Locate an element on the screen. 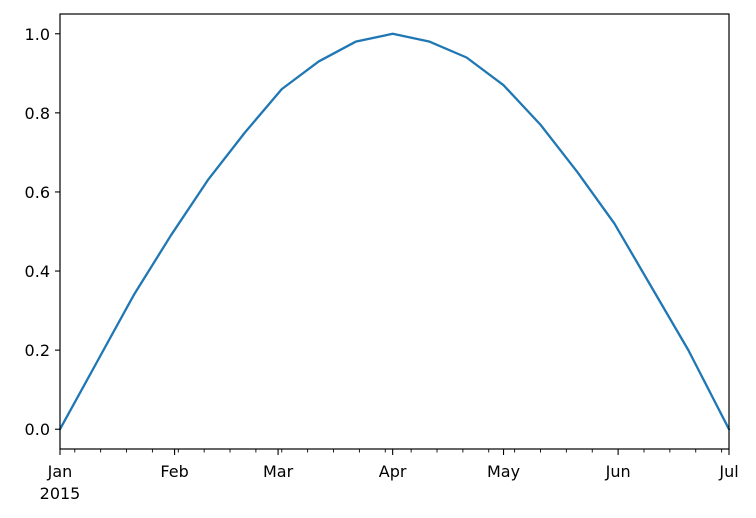 Image resolution: width=756 pixels, height=518 pixels. x-tick-label: Feb is located at coordinates (174, 471).